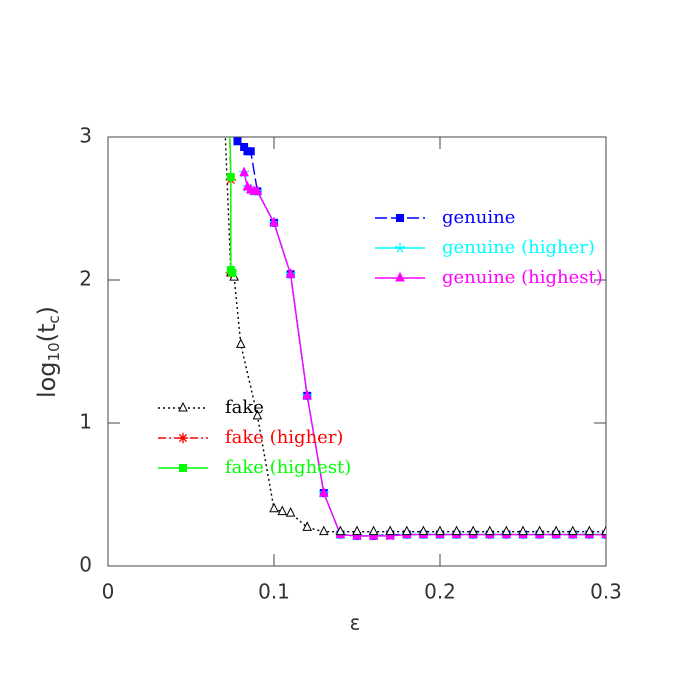 The height and width of the screenshot is (692, 692). Describe the element at coordinates (85, 136) in the screenshot. I see `y-tick-label: 3` at that location.